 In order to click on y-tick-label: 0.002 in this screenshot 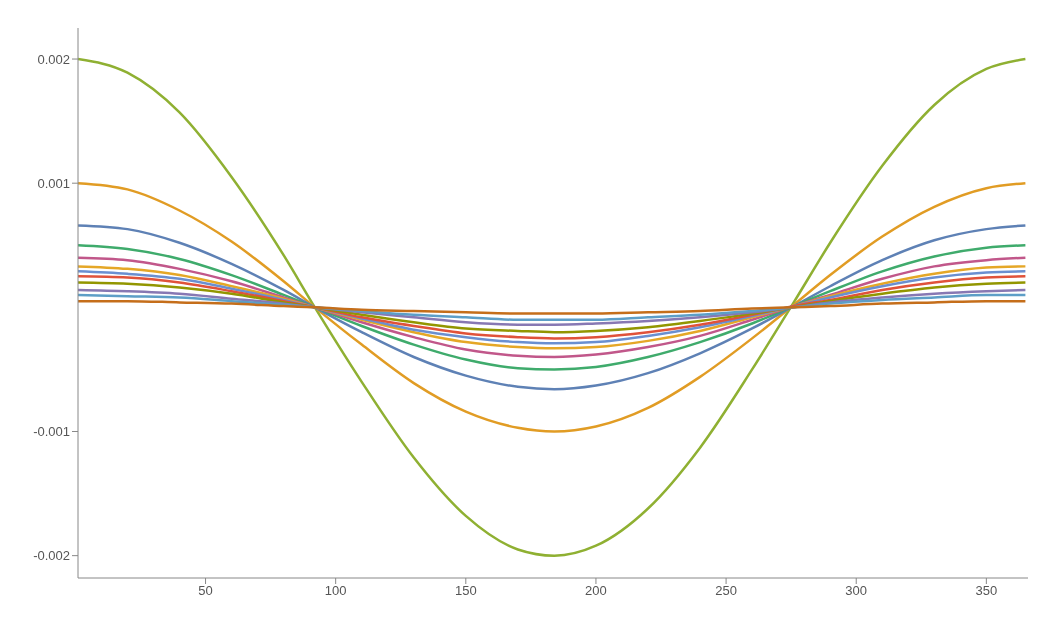, I will do `click(53, 59)`.